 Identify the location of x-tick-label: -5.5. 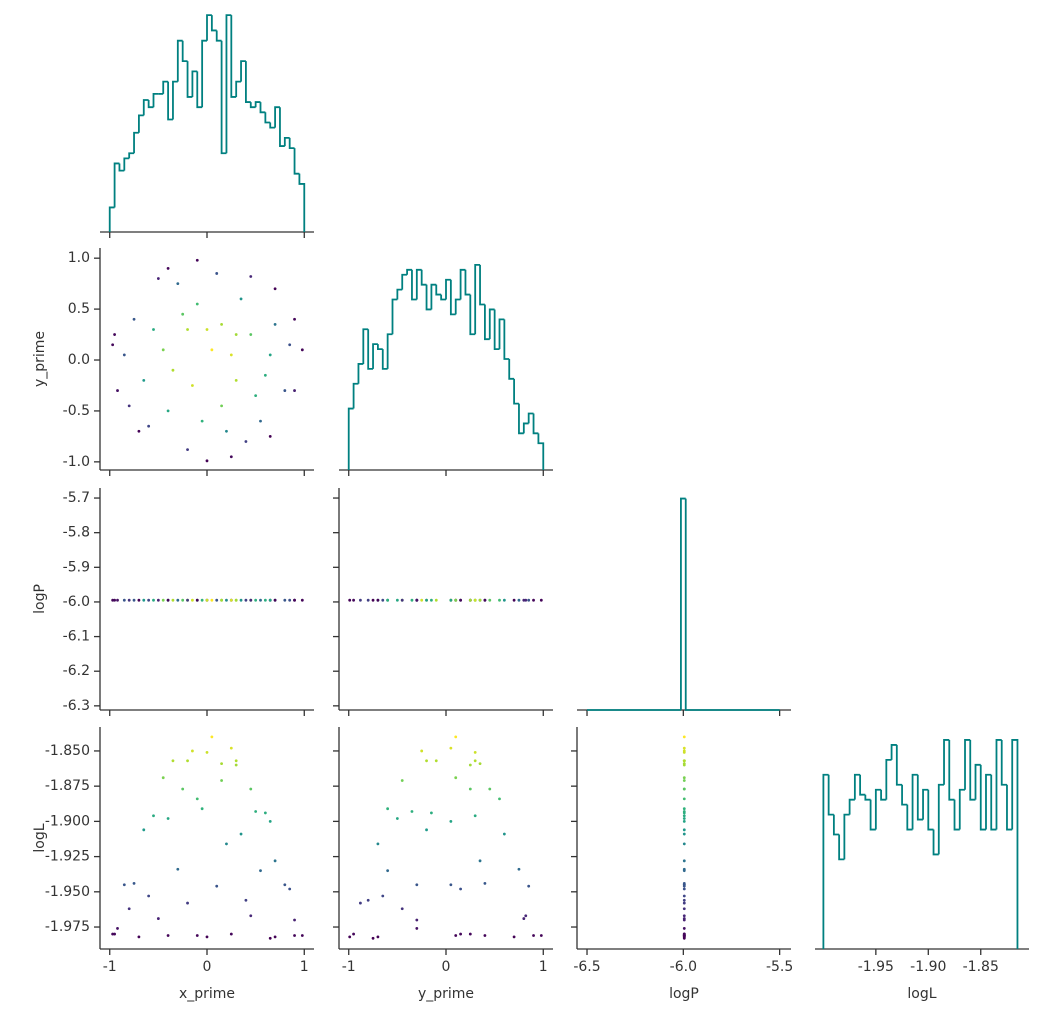
(779, 967).